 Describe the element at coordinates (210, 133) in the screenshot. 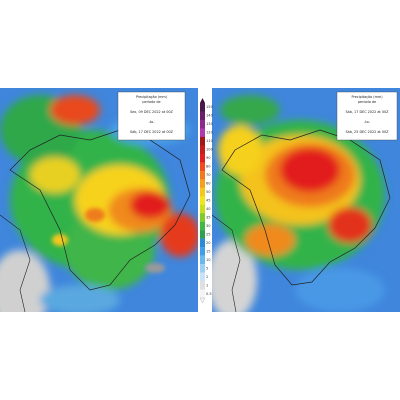

I see `colorbar-label: 120` at that location.